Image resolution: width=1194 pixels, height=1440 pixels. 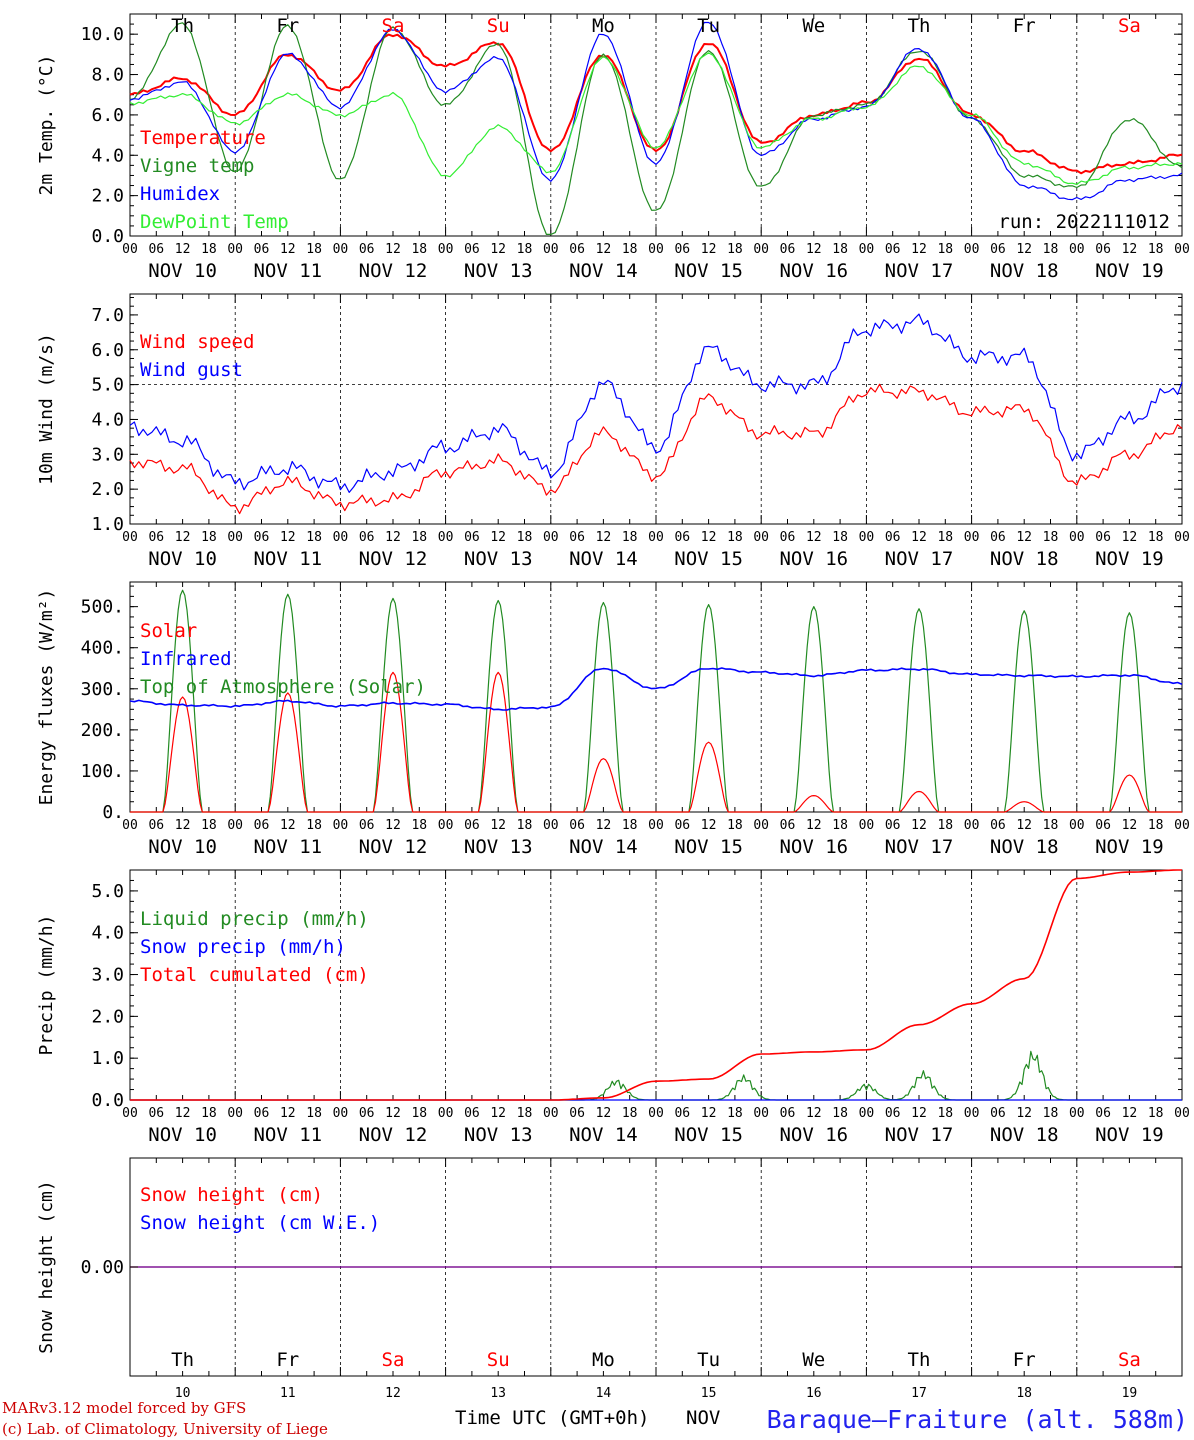 I want to click on day-number-label: 16, so click(x=814, y=1393).